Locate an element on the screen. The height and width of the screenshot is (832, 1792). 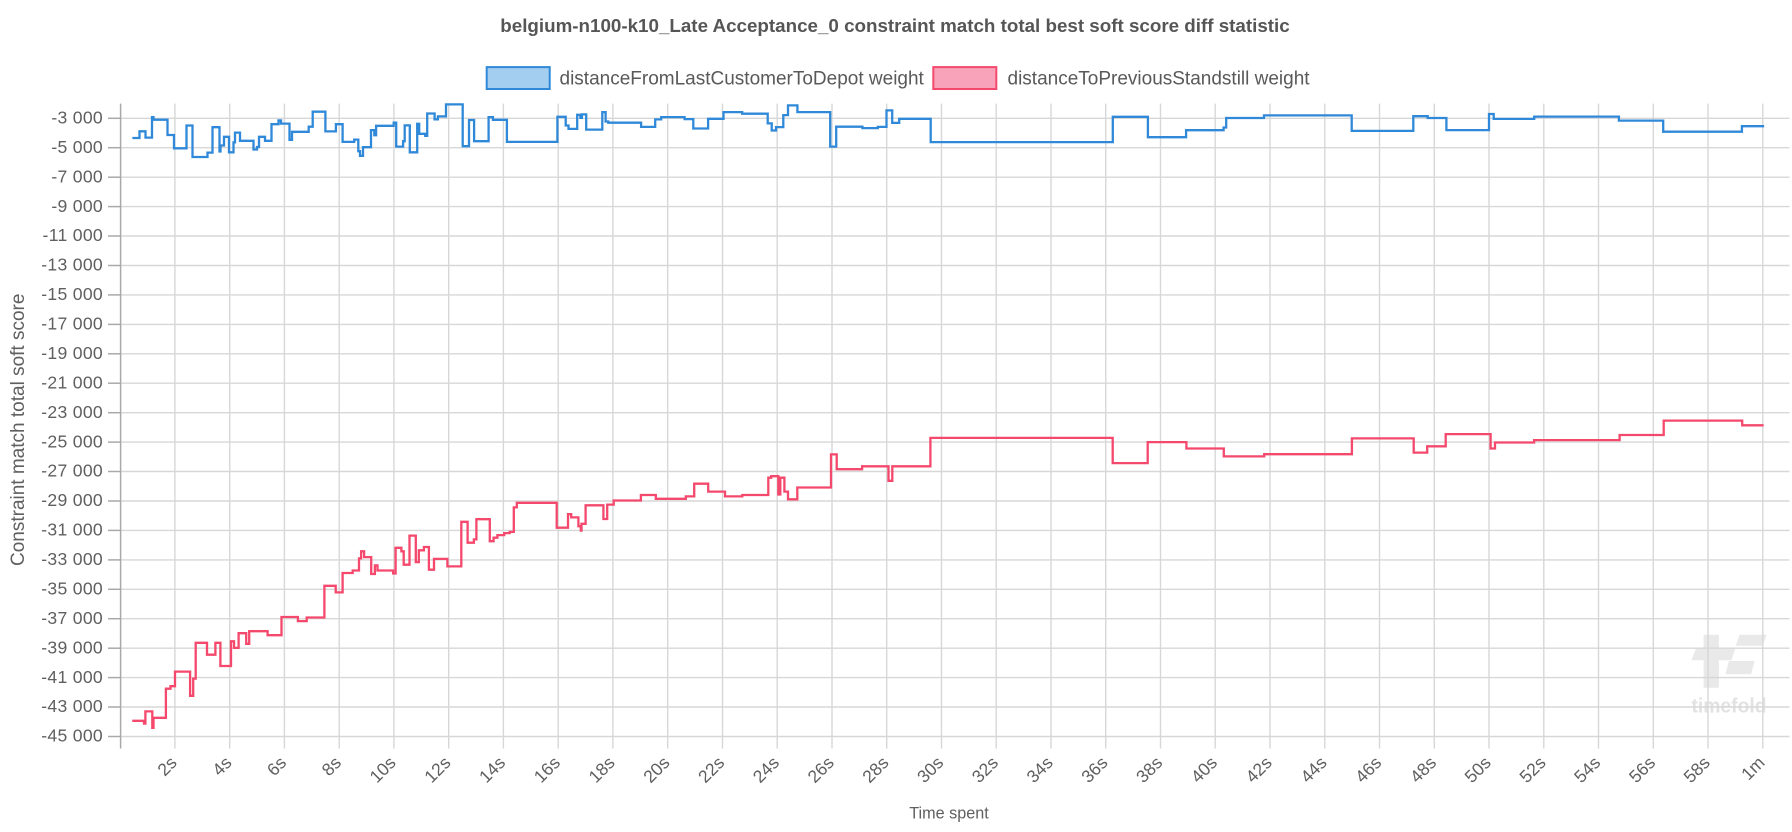
svg-text: Time spent is located at coordinates (949, 814).